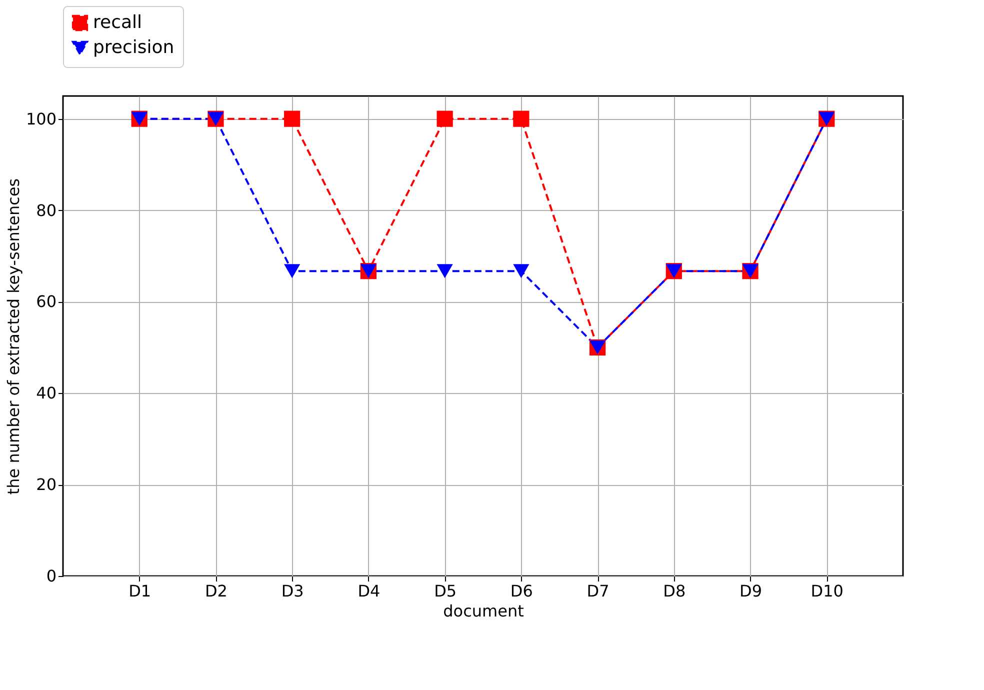 Image resolution: width=984 pixels, height=690 pixels. I want to click on y-tick-label: 100, so click(41, 118).